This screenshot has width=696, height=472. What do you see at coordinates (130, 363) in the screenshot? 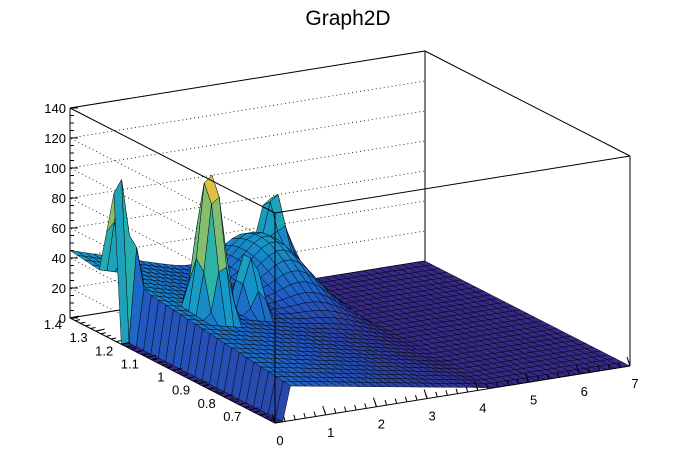
I see `y-axis-tick-label: 1.1` at bounding box center [130, 363].